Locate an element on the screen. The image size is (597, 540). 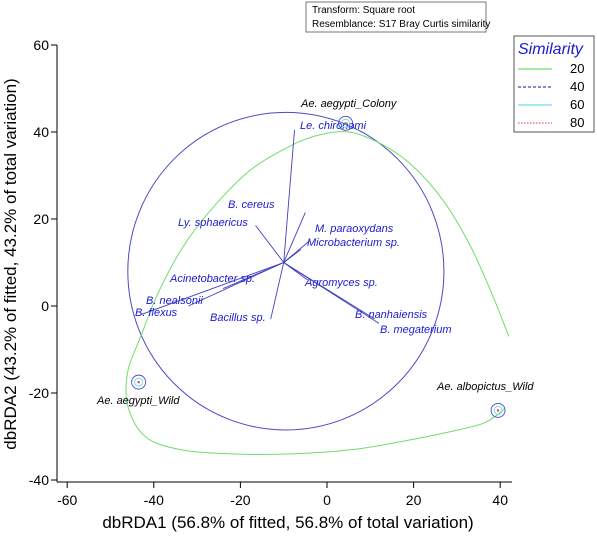
y-tick-label: 0 is located at coordinates (45, 306).